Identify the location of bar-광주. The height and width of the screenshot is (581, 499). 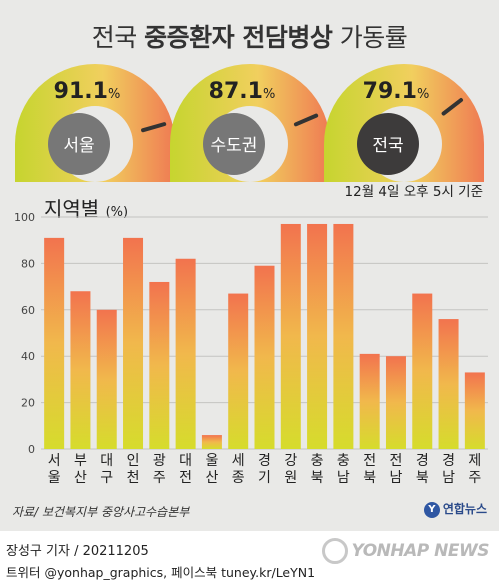
(159, 365).